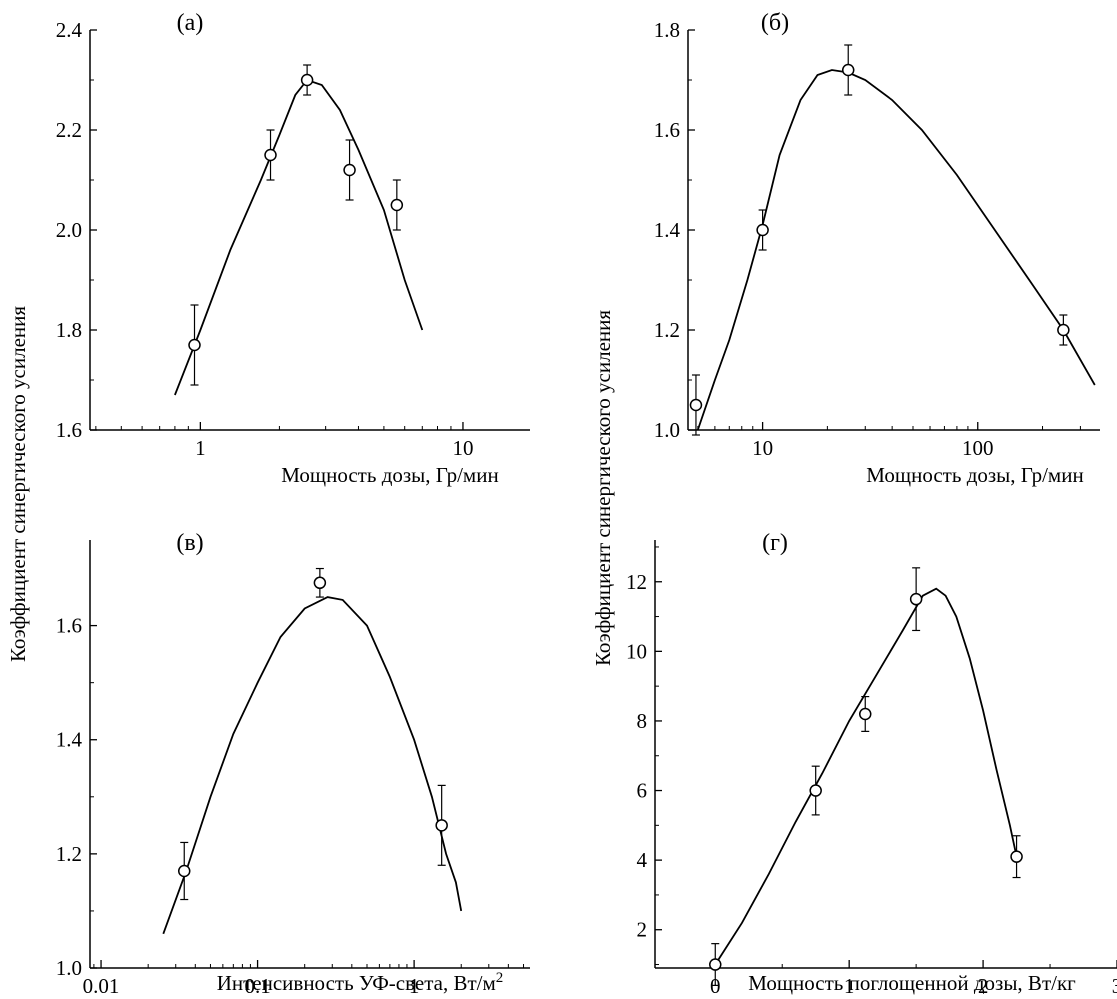 Image resolution: width=1117 pixels, height=999 pixels. What do you see at coordinates (389, 475) in the screenshot?
I see `panel-1-xlabel: Мощность дозы, Гр/мин` at bounding box center [389, 475].